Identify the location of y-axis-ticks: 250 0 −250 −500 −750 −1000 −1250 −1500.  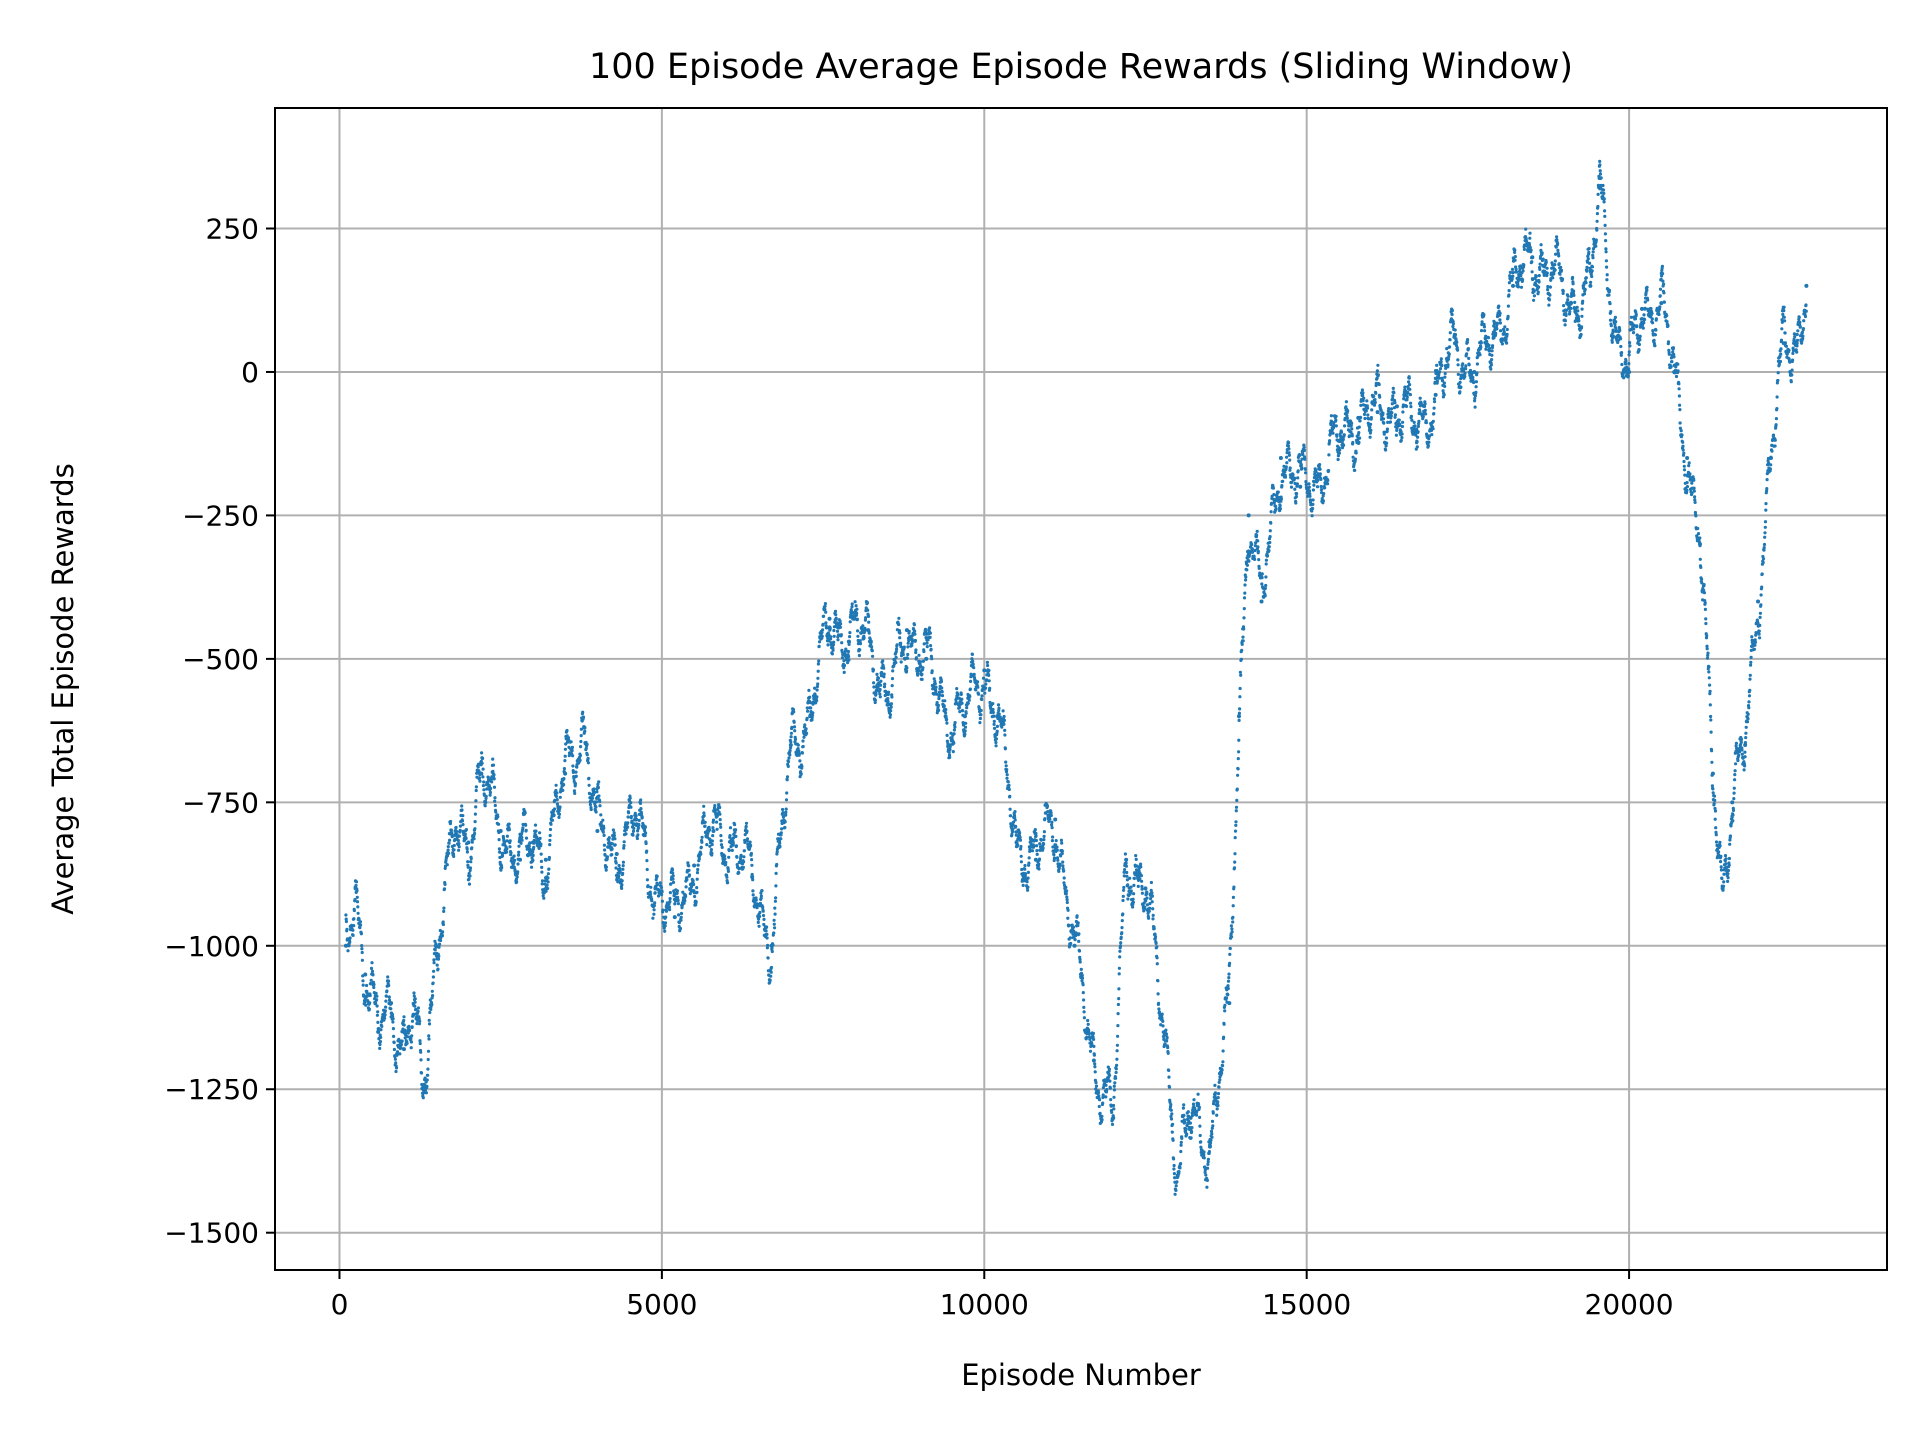
(219, 731).